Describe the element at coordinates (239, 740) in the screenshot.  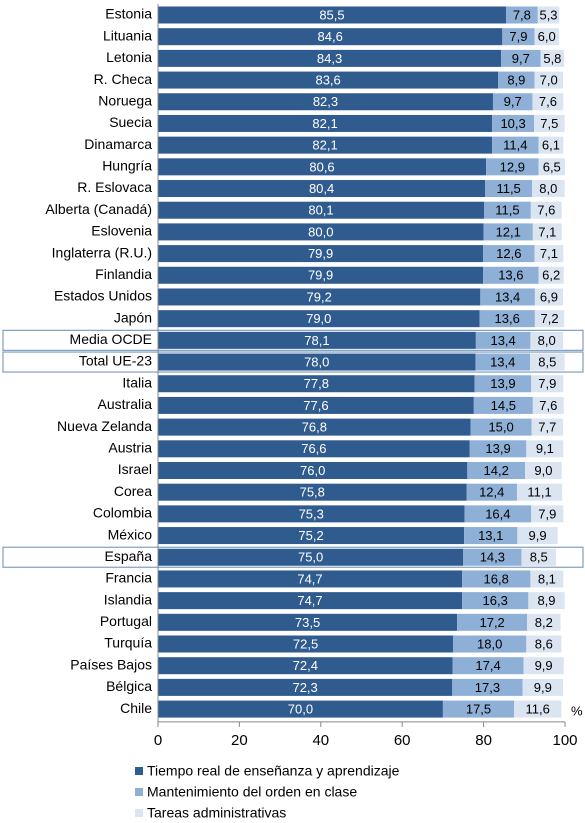
I see `x-tick-label: 20` at that location.